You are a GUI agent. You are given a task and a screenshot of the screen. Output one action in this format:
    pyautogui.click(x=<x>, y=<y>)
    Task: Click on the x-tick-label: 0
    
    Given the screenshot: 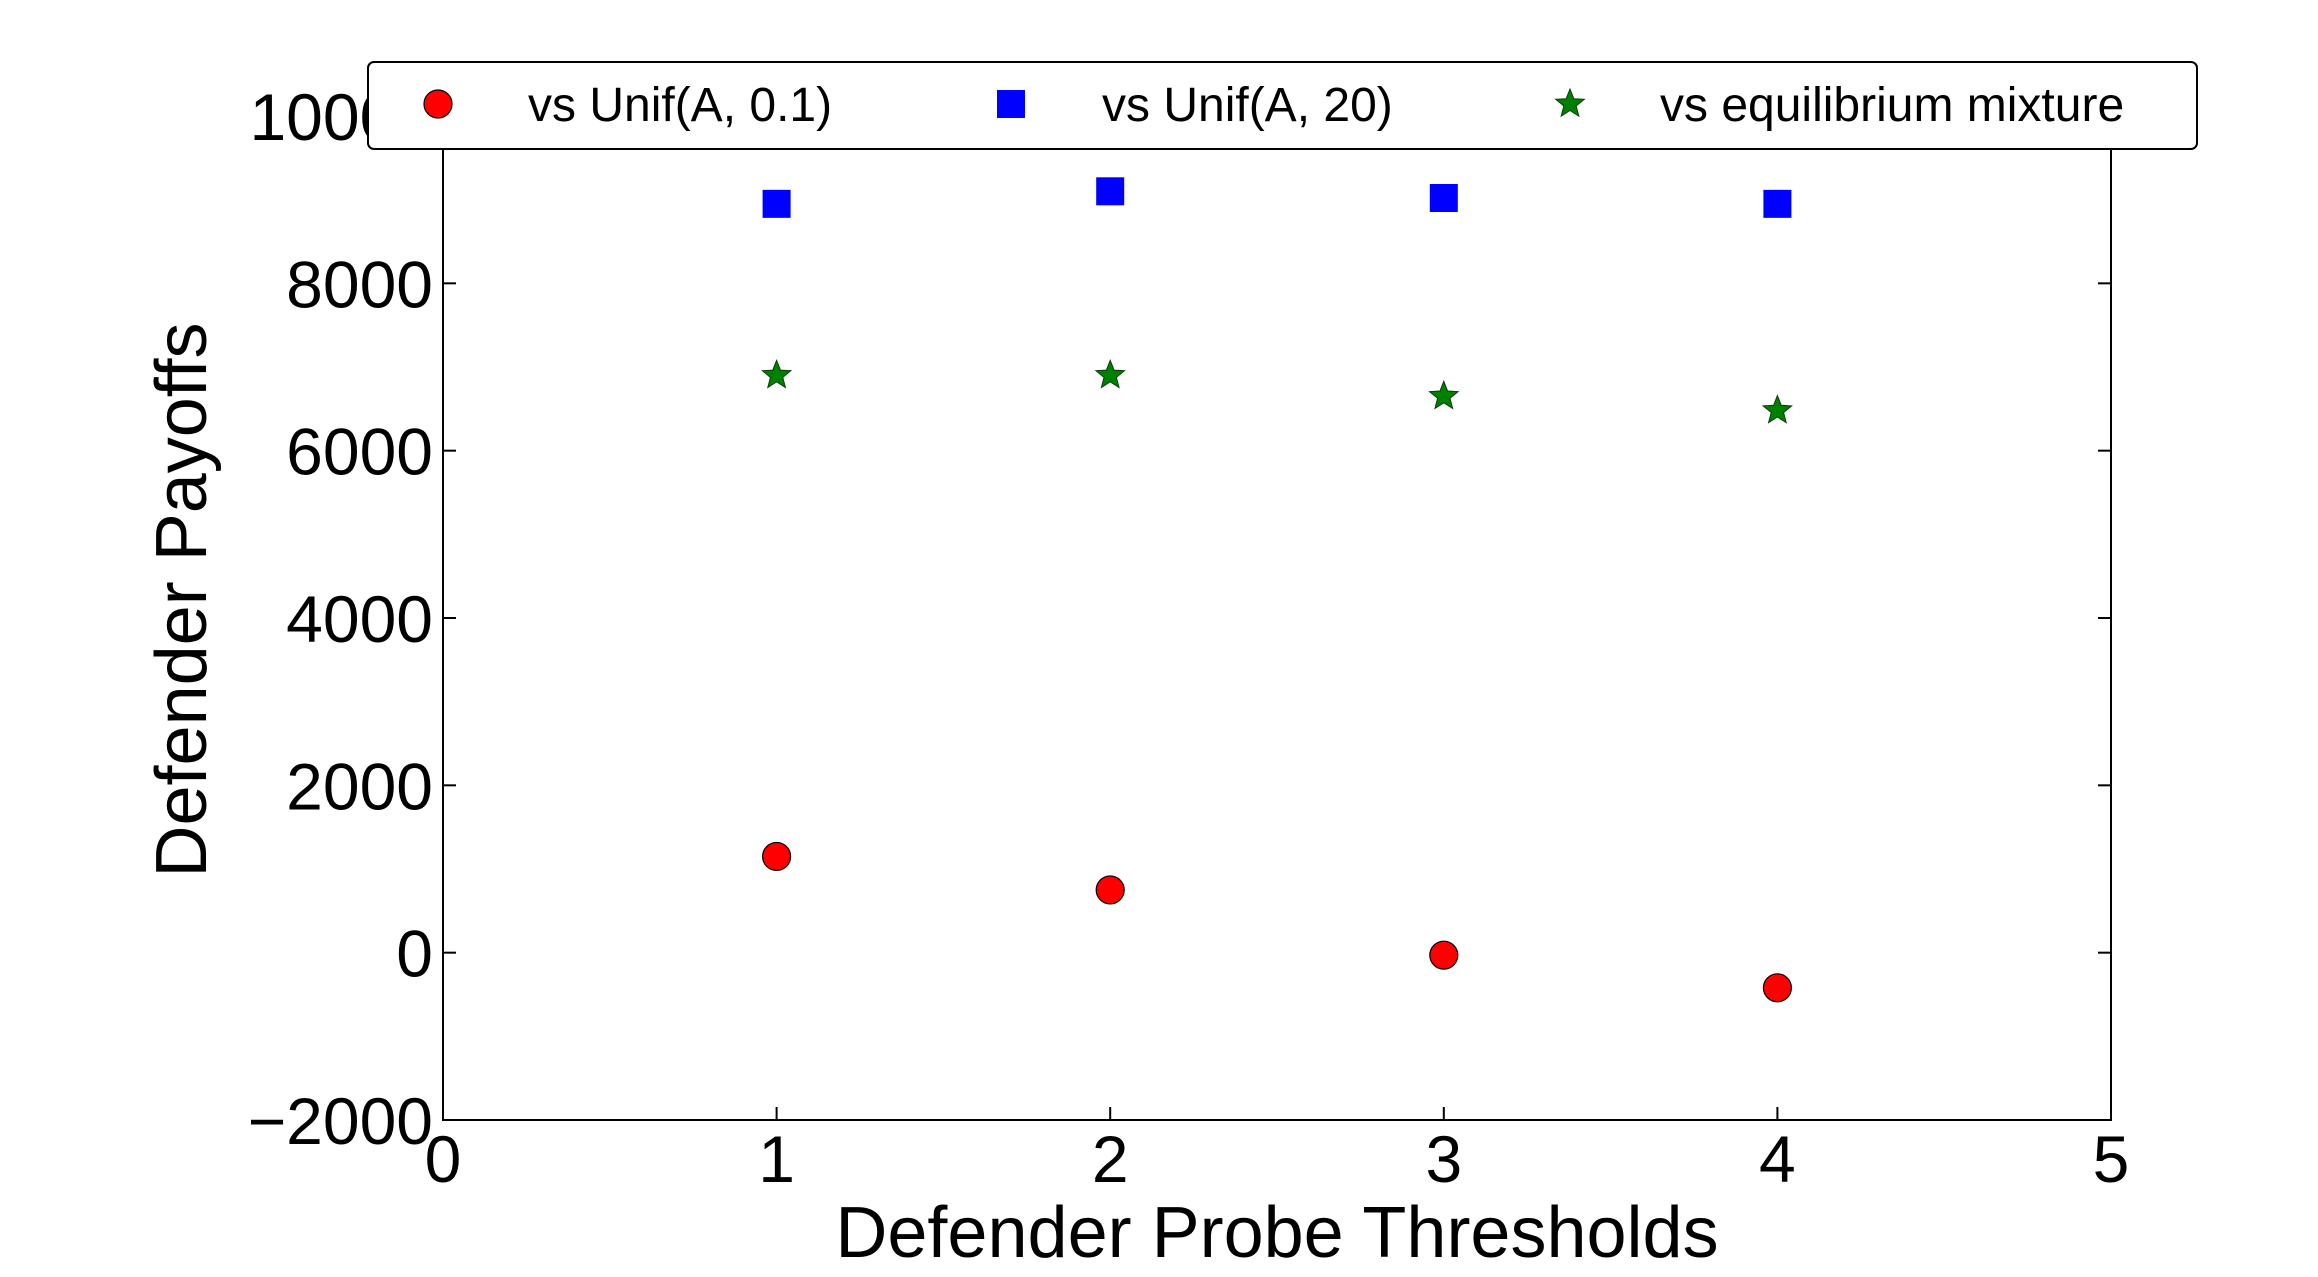 What is the action you would take?
    pyautogui.click(x=443, y=1159)
    